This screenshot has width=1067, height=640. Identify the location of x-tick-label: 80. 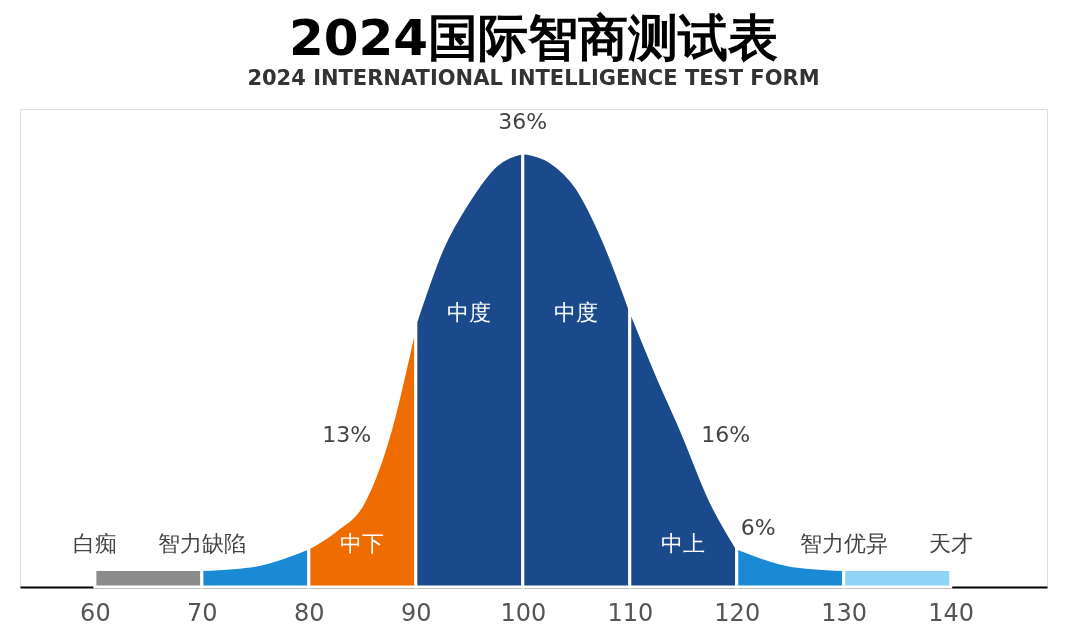
(309, 612).